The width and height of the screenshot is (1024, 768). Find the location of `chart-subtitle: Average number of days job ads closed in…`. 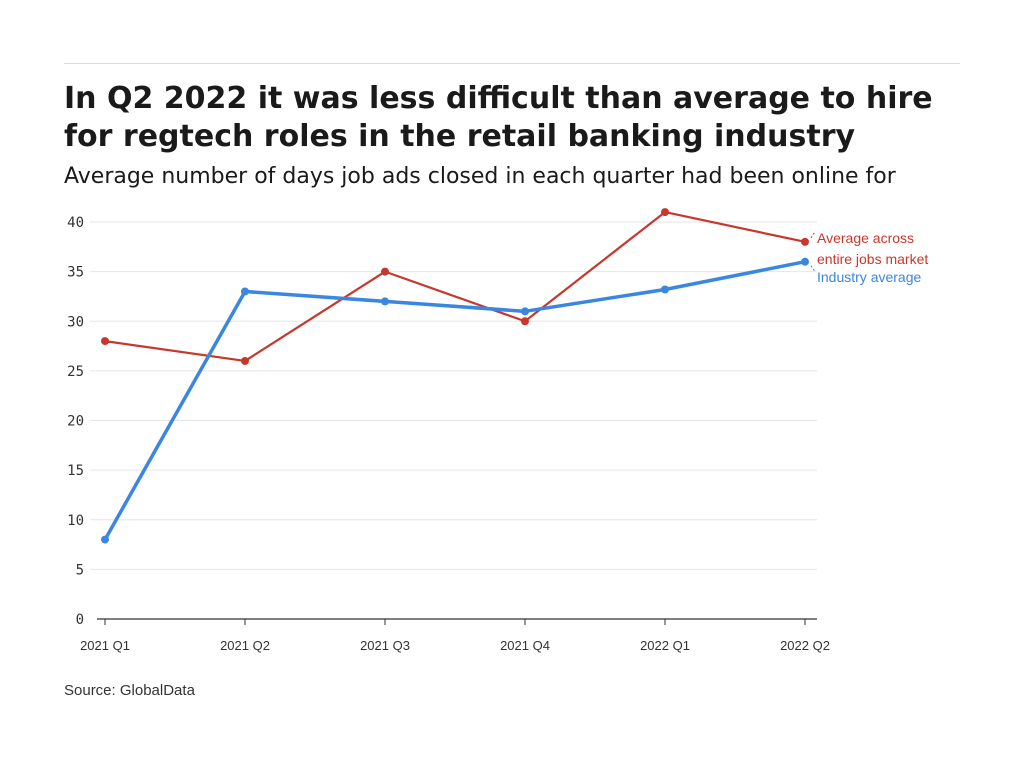

chart-subtitle: Average number of days job ads closed in… is located at coordinates (480, 176).